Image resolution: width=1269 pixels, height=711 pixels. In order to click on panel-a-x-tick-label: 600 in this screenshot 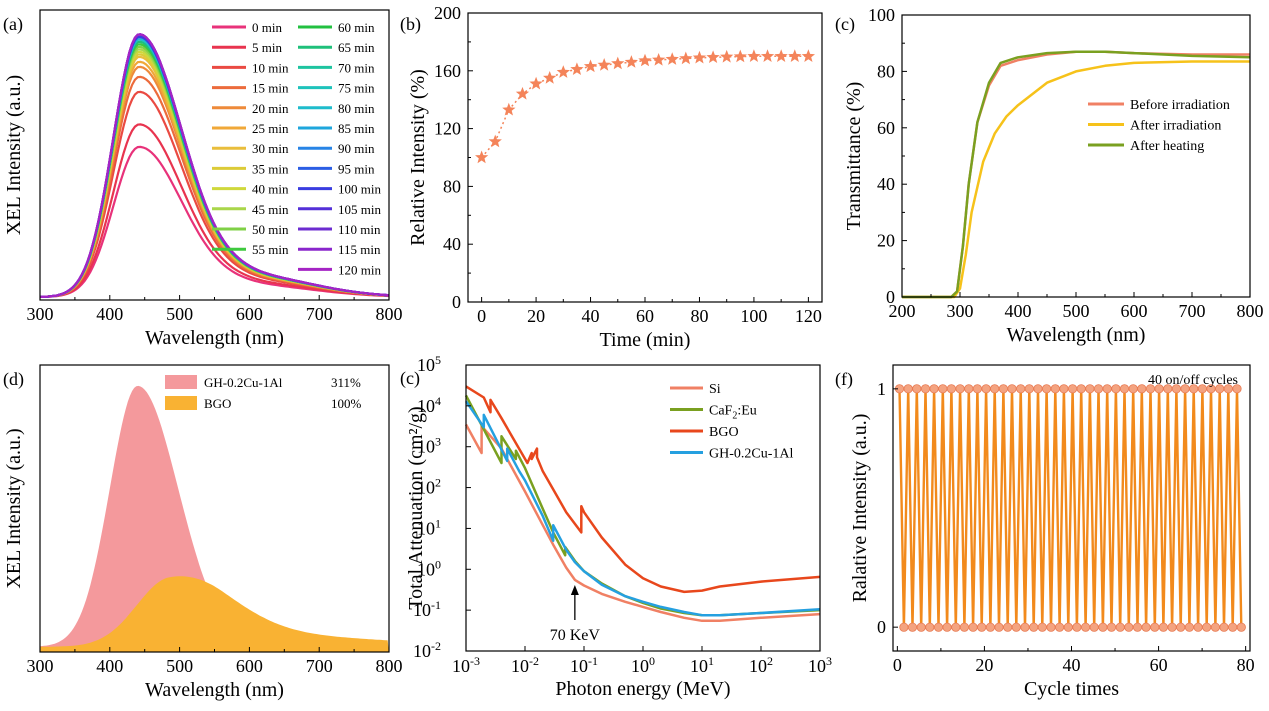, I will do `click(249, 314)`.